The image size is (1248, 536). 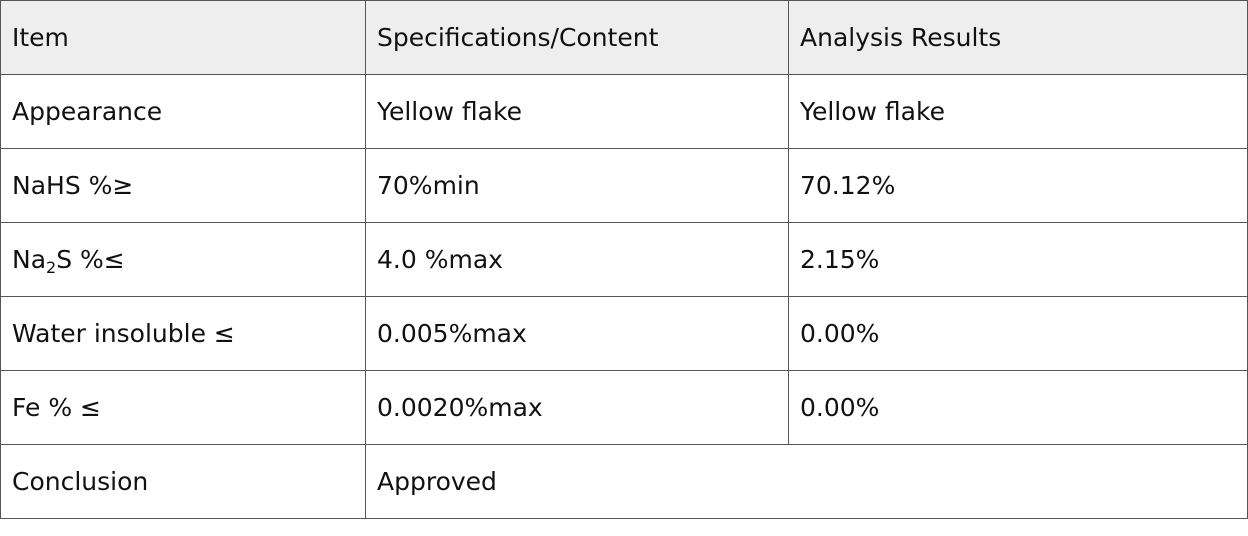 I want to click on cell-item: Appearance, so click(x=183, y=111).